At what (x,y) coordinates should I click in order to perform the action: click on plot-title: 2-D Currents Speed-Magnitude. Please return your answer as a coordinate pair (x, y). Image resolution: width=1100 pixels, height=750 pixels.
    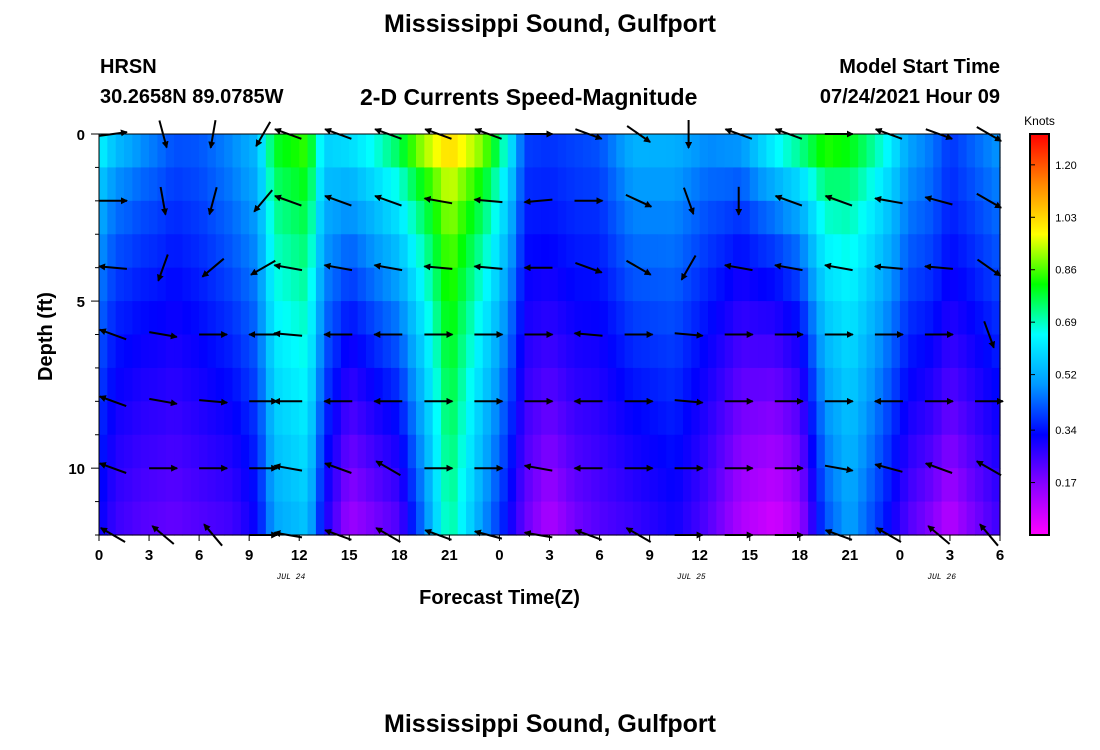
    Looking at the image, I should click on (529, 97).